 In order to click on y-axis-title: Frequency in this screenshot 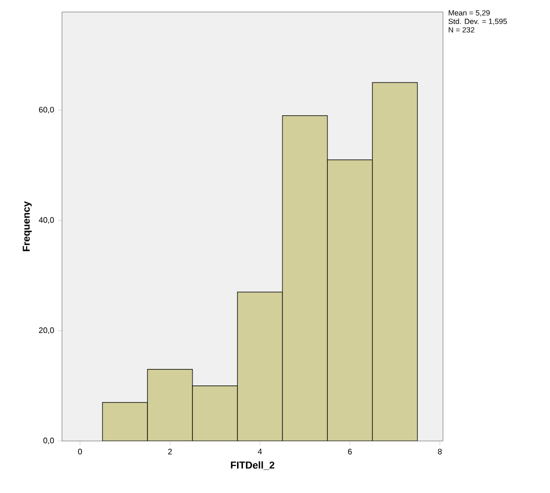, I will do `click(27, 226)`.